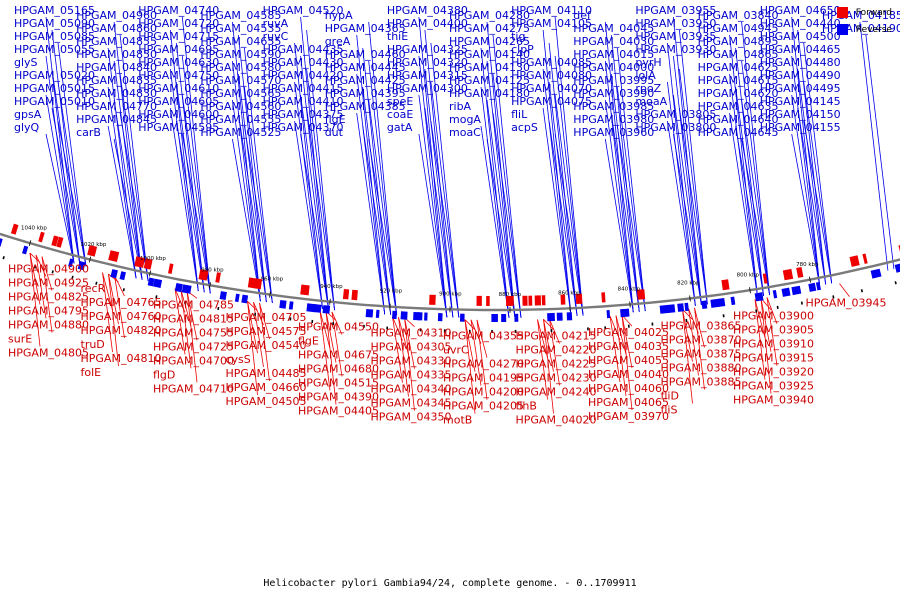  What do you see at coordinates (489, 80) in the screenshot?
I see `reverse-gene-label: HPGAM_04125` at bounding box center [489, 80].